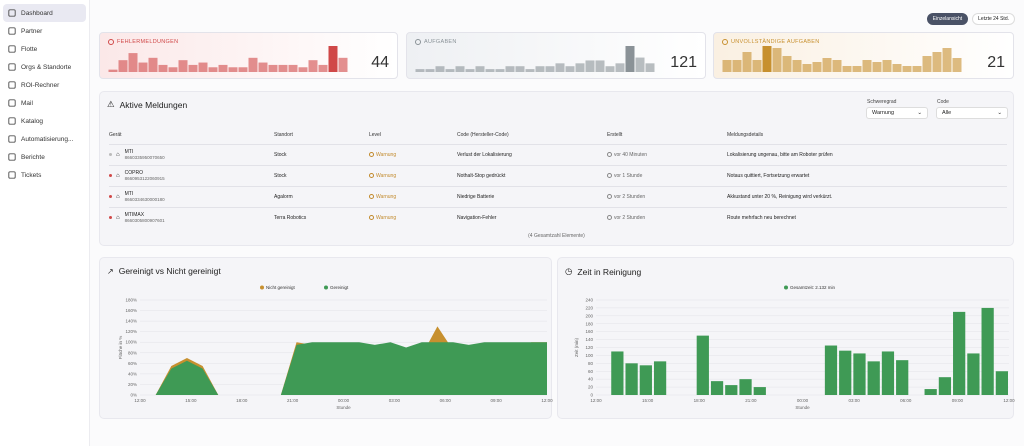 The width and height of the screenshot is (1024, 446). I want to click on single-view-button: Einzelansicht, so click(947, 19).